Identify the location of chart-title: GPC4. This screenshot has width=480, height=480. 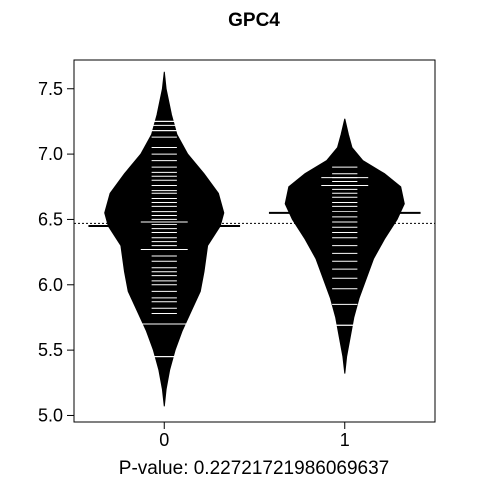
(254, 20).